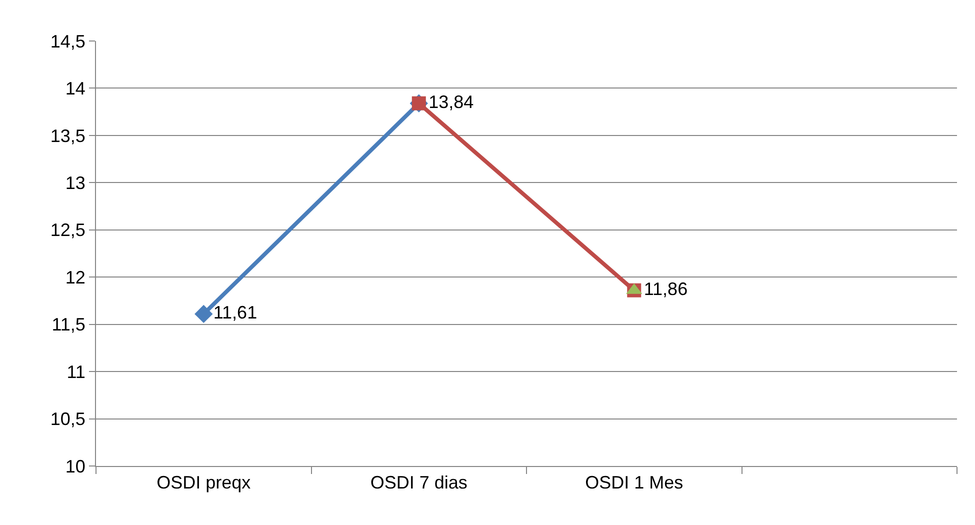 This screenshot has height=525, width=975. Describe the element at coordinates (634, 482) in the screenshot. I see `x-tick-label: OSDI 1 Mes` at that location.